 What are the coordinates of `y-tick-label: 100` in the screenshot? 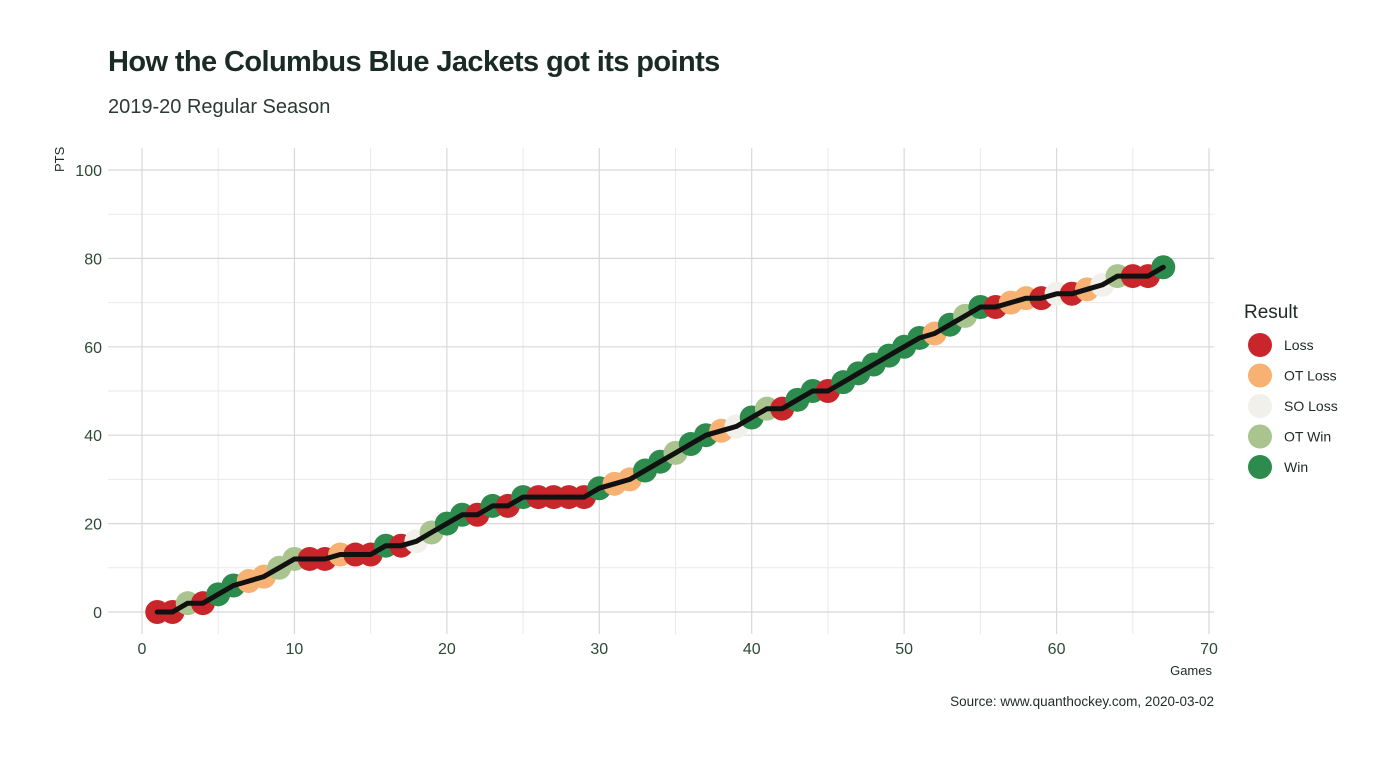 It's located at (88, 171).